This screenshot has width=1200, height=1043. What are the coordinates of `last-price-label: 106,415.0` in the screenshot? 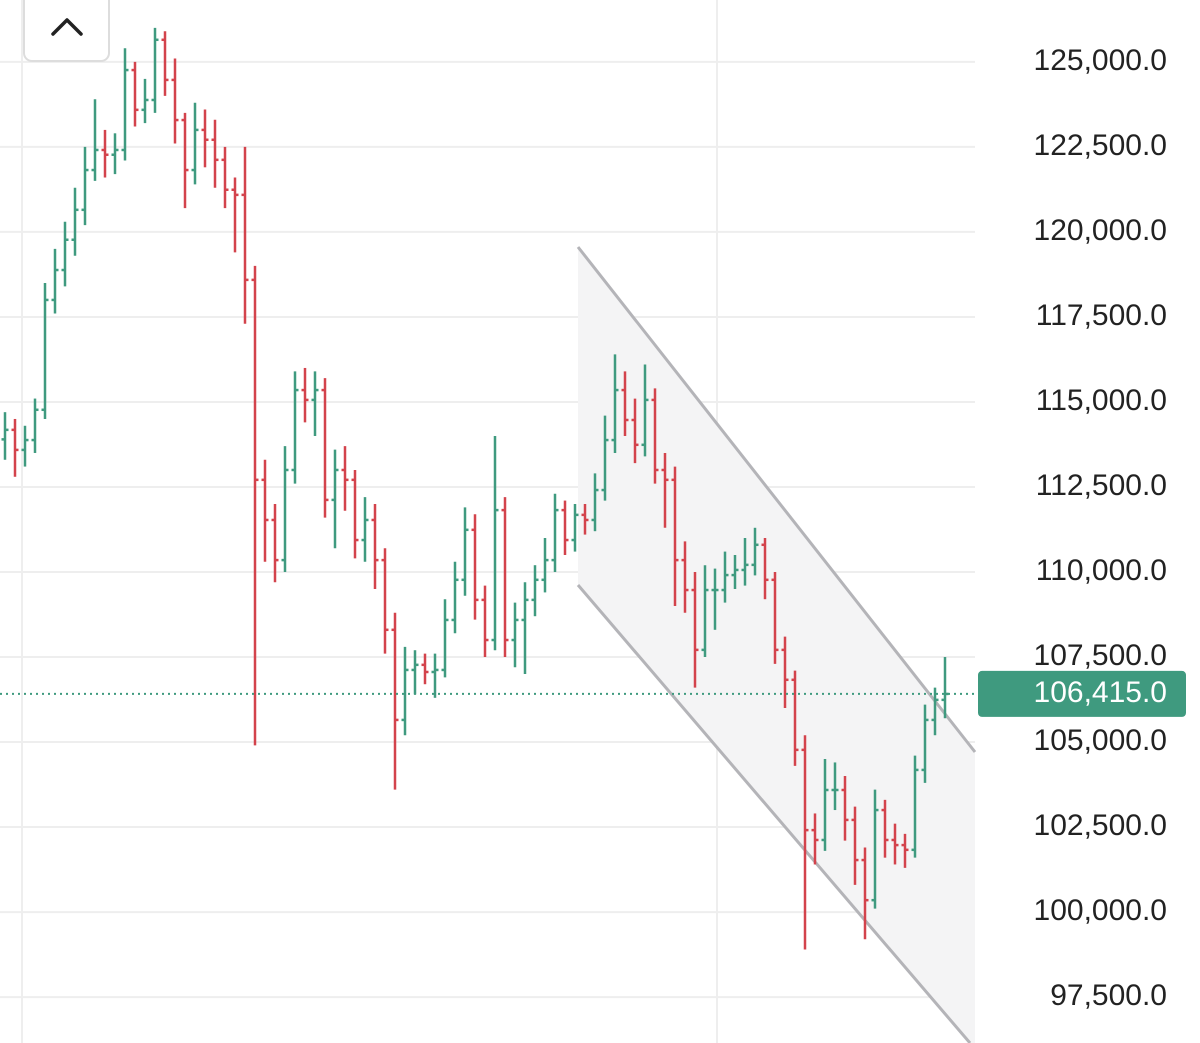 It's located at (1100, 692).